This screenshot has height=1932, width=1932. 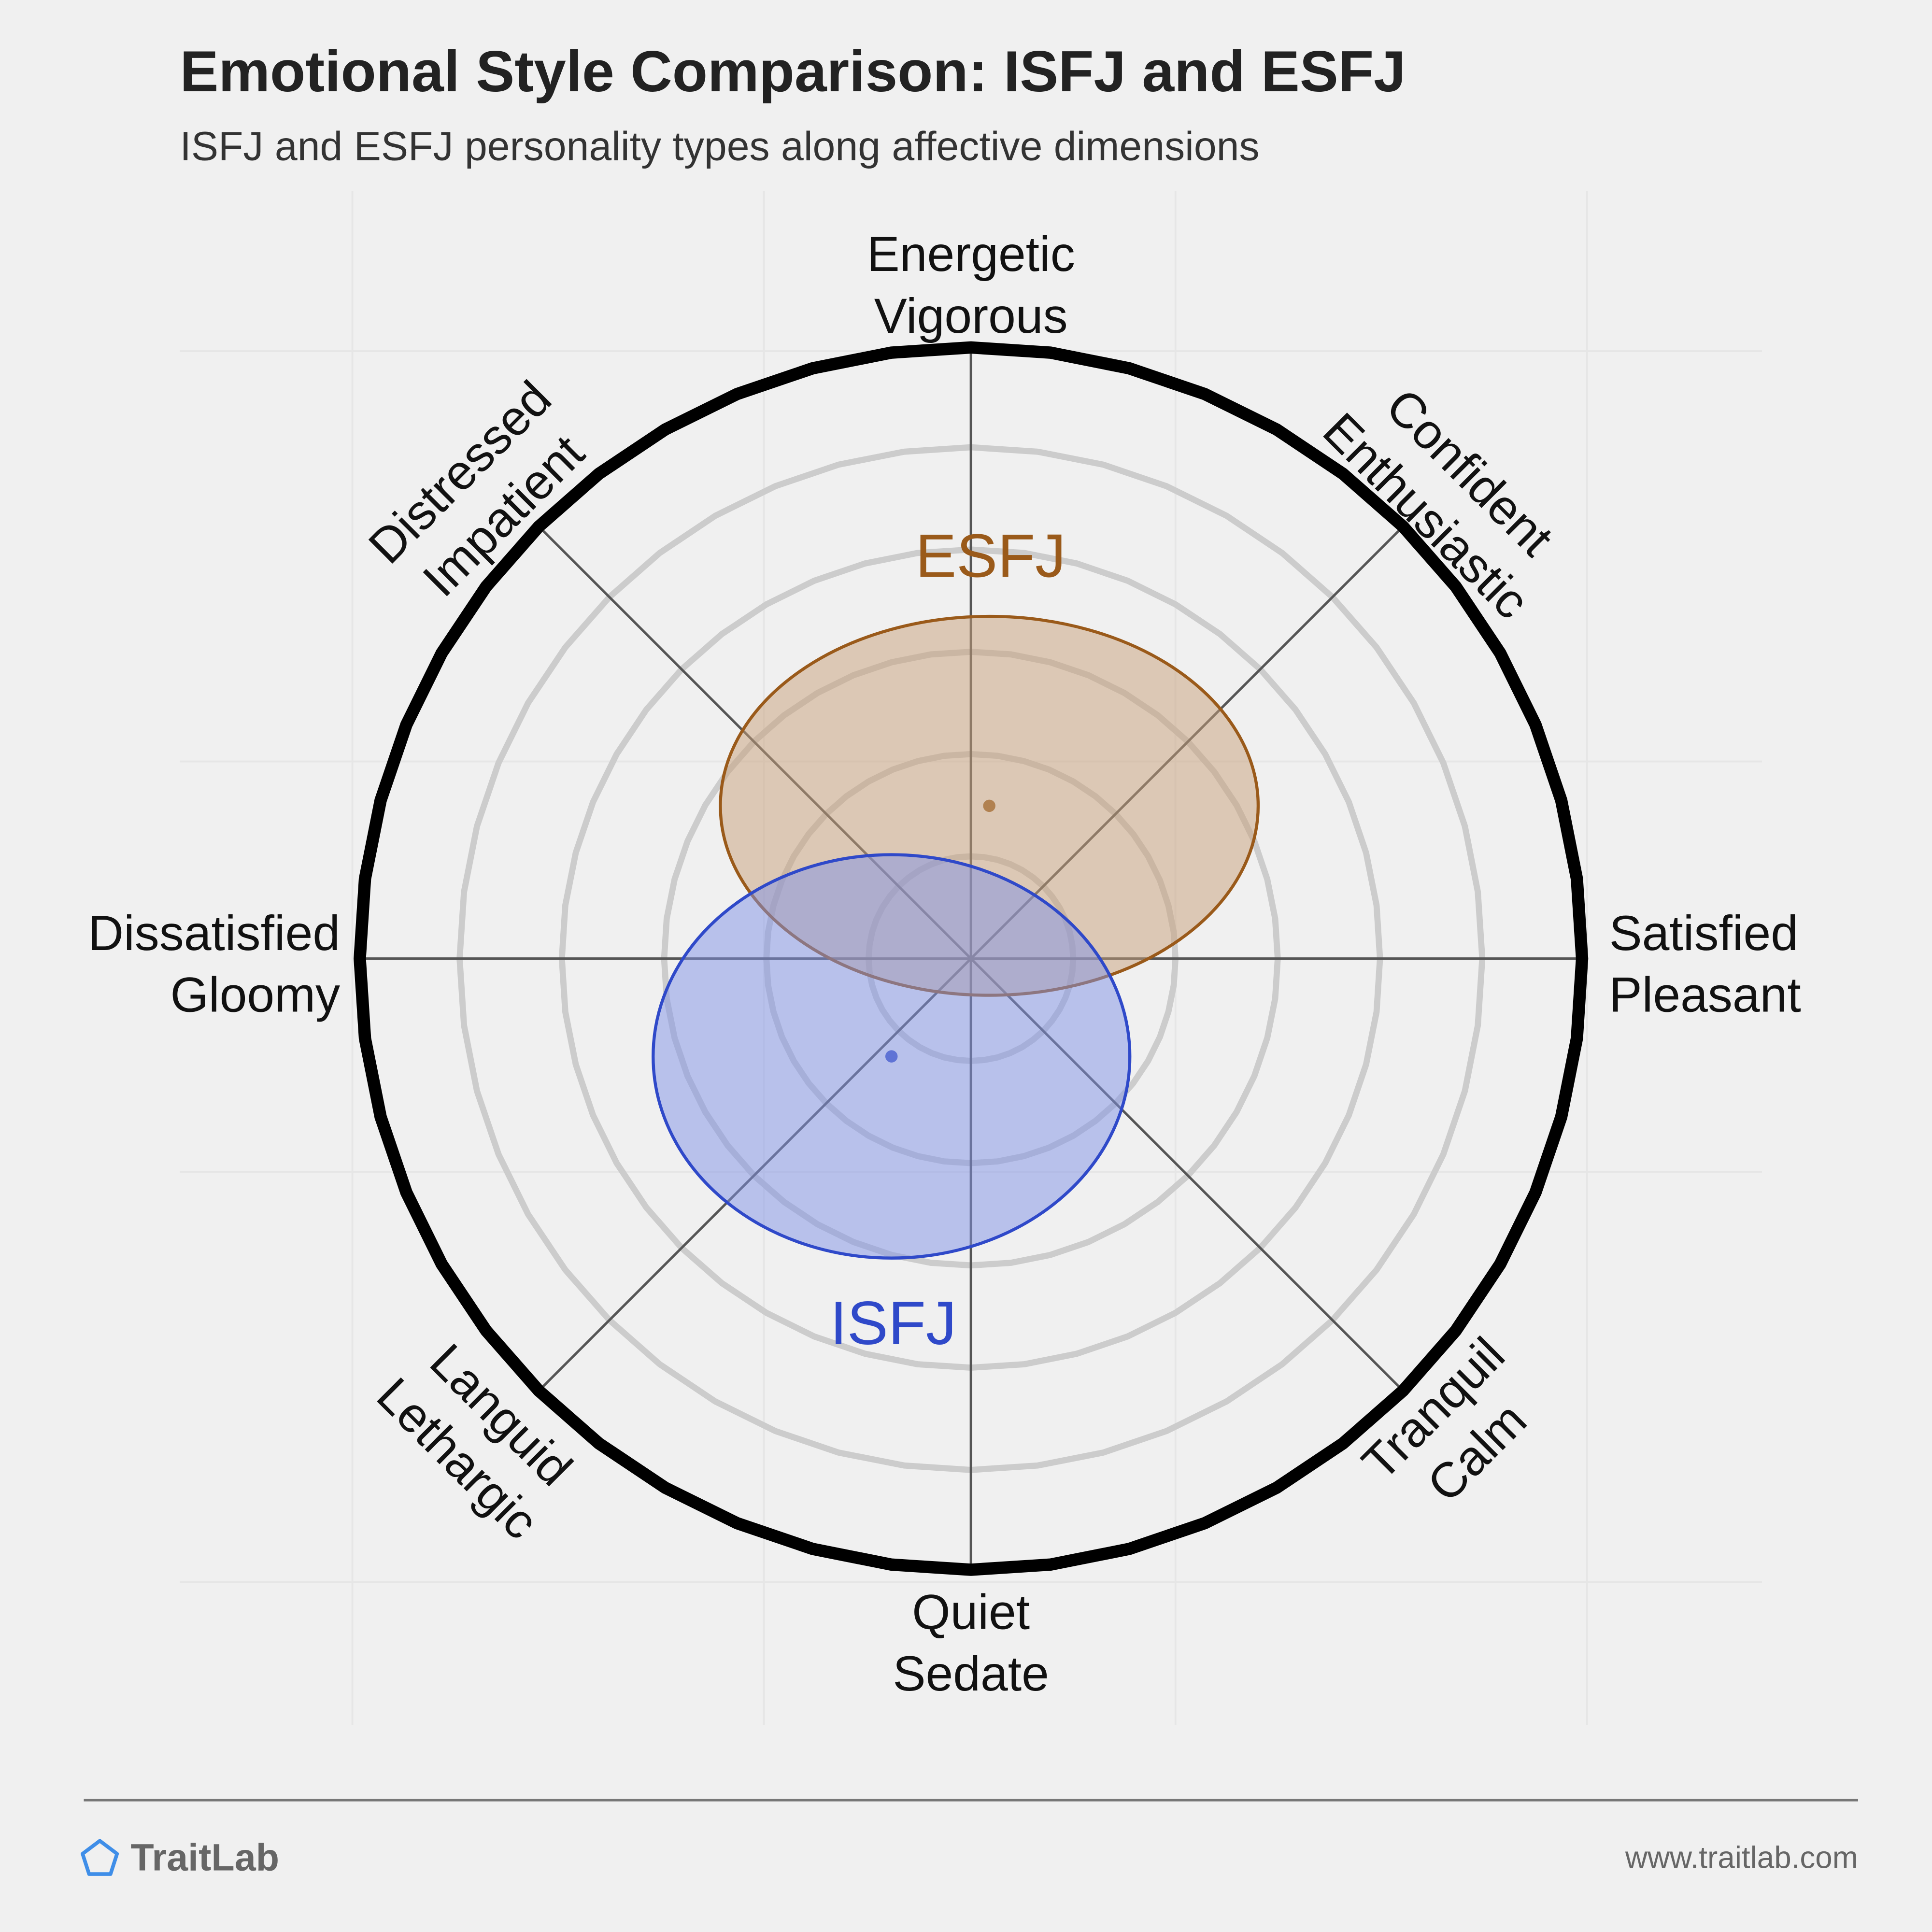 What do you see at coordinates (214, 964) in the screenshot?
I see `axis-label-w: Dissatisfied Gloomy` at bounding box center [214, 964].